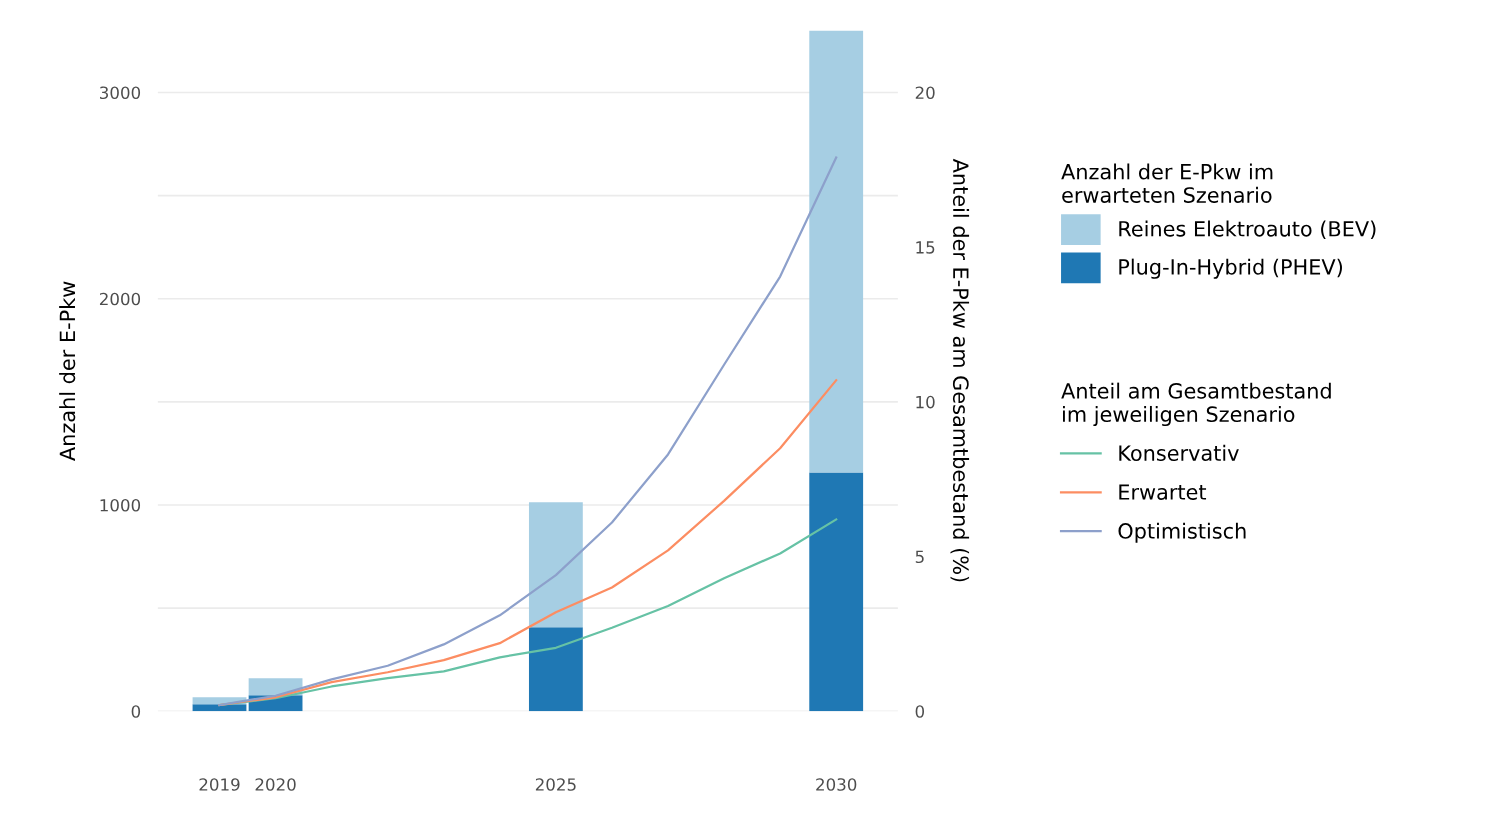 The image size is (1489, 827). Describe the element at coordinates (925, 93) in the screenshot. I see `y2-tick-label: 20` at that location.